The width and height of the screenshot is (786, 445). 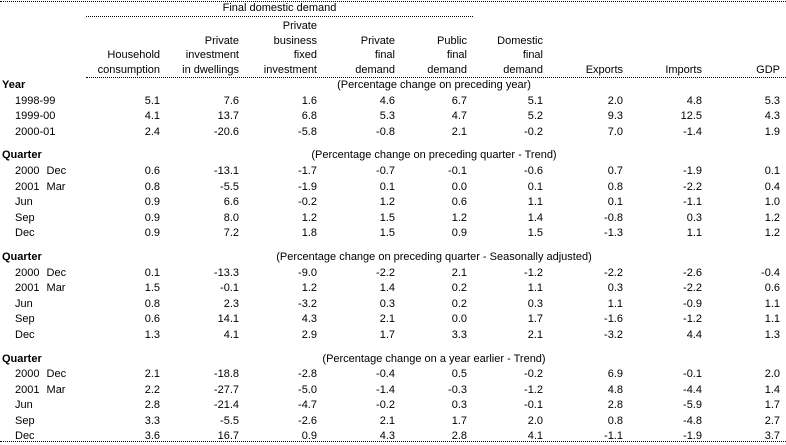 I want to click on value-cell: 6.7, so click(x=459, y=100).